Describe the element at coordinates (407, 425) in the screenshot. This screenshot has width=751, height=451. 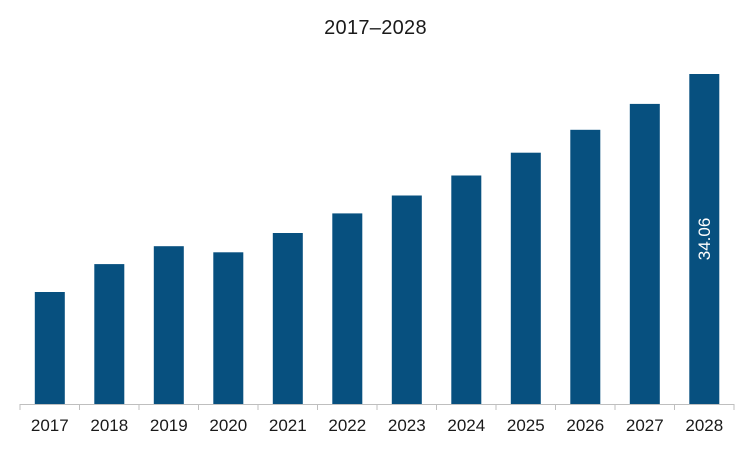
I see `x-tick-label-2023: 2023` at that location.